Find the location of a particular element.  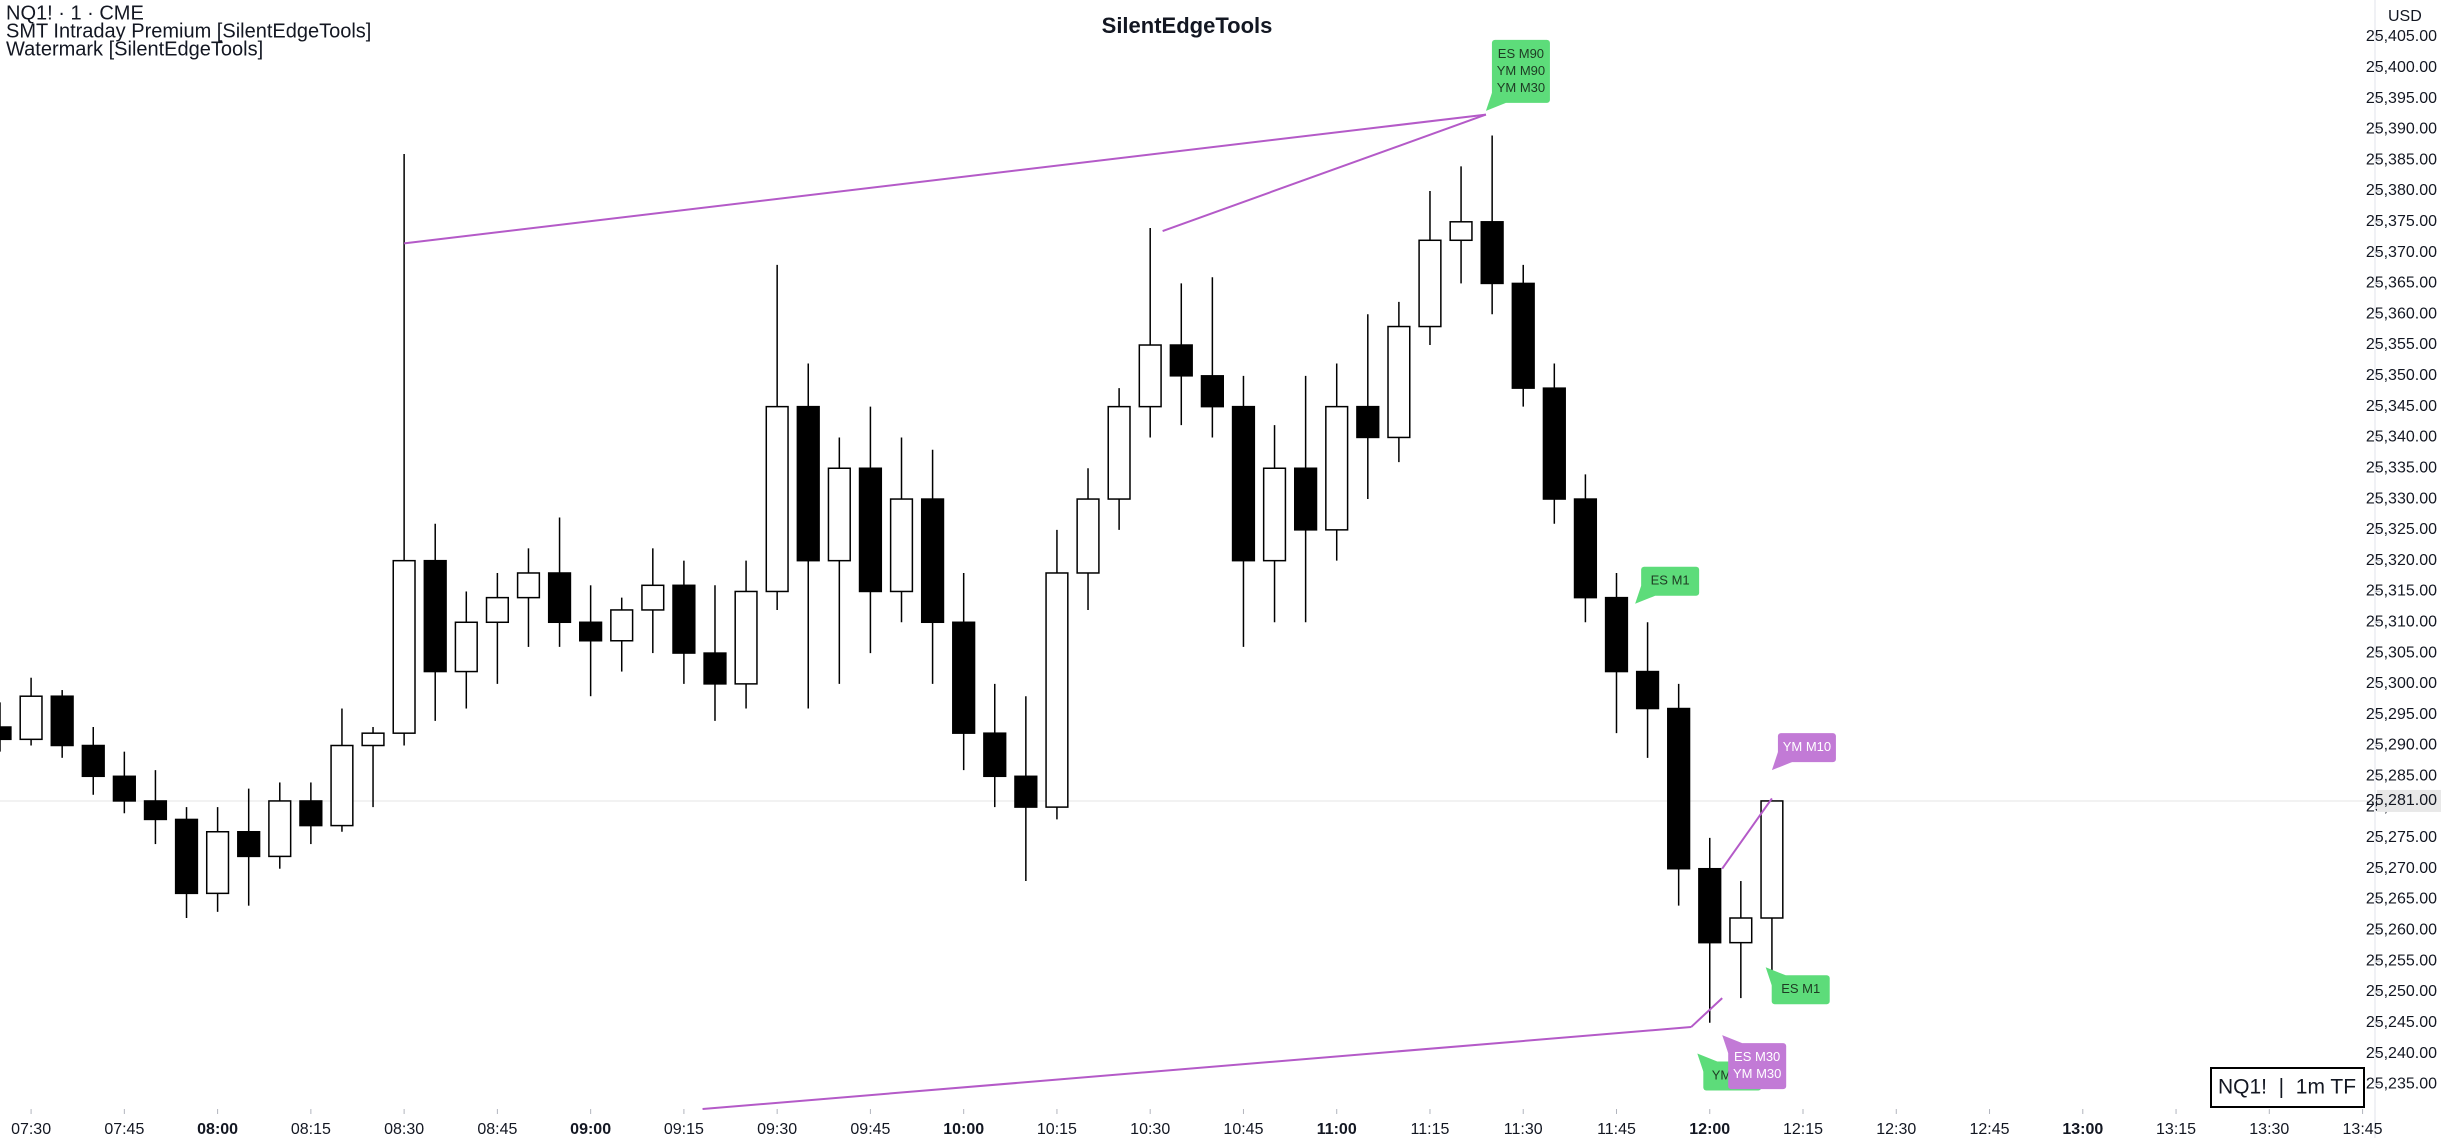

badge-text: NQ1! | 1m TF is located at coordinates (2287, 1087).